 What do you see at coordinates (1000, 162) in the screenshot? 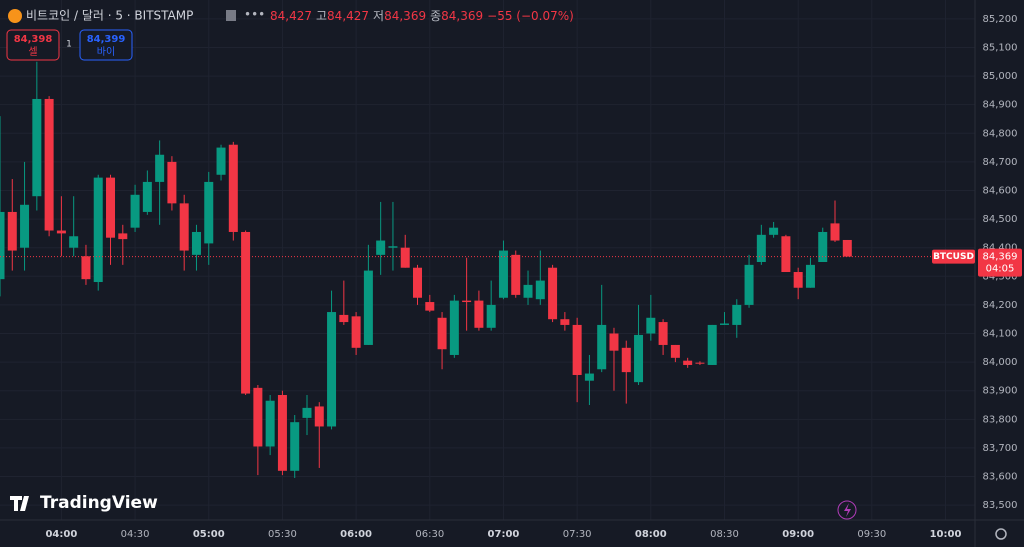
I see `y-tick-label: 84,700` at bounding box center [1000, 162].